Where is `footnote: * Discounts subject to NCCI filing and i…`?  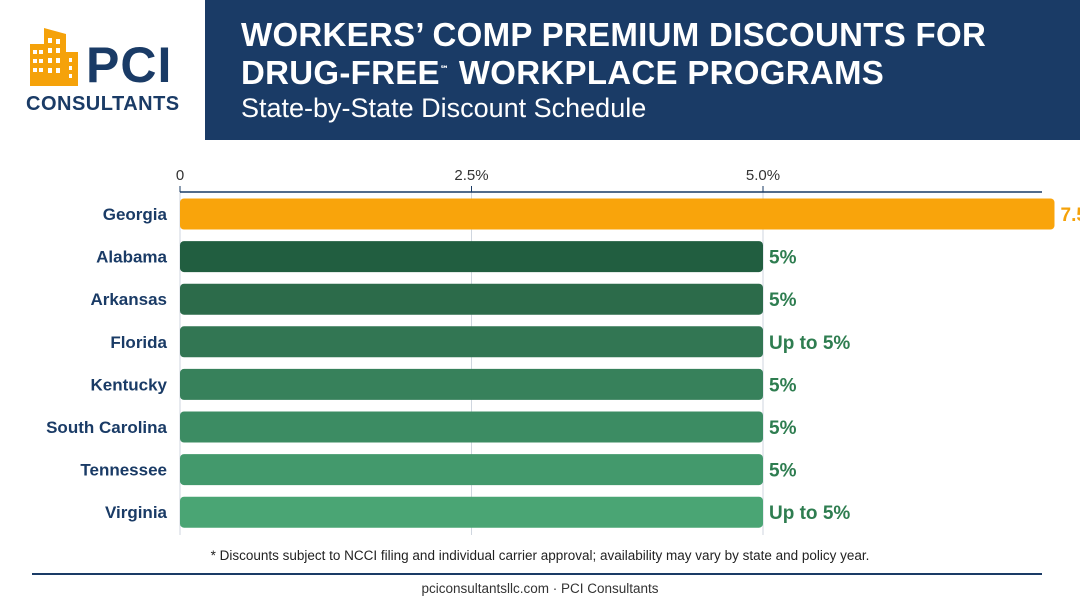
footnote: * Discounts subject to NCCI filing and i… is located at coordinates (540, 555).